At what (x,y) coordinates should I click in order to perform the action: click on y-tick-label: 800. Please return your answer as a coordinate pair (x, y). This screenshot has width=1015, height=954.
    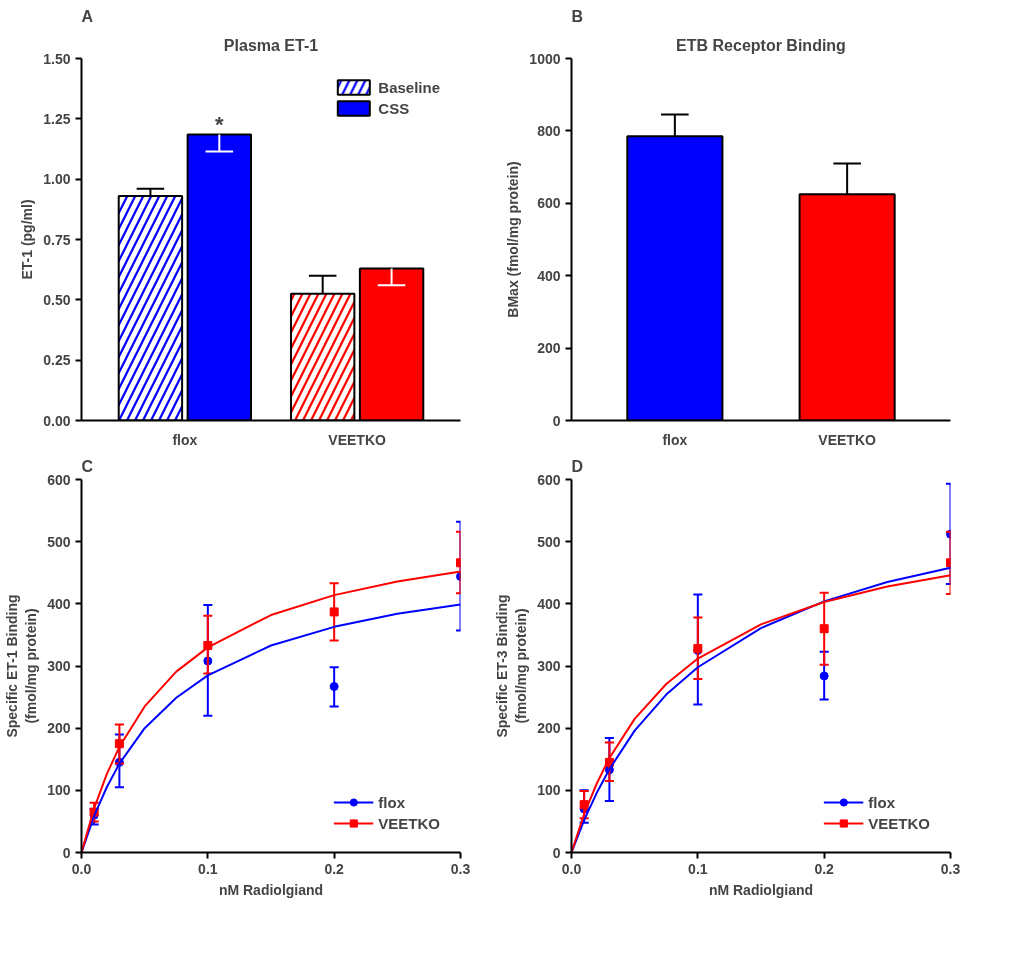
    Looking at the image, I should click on (549, 130).